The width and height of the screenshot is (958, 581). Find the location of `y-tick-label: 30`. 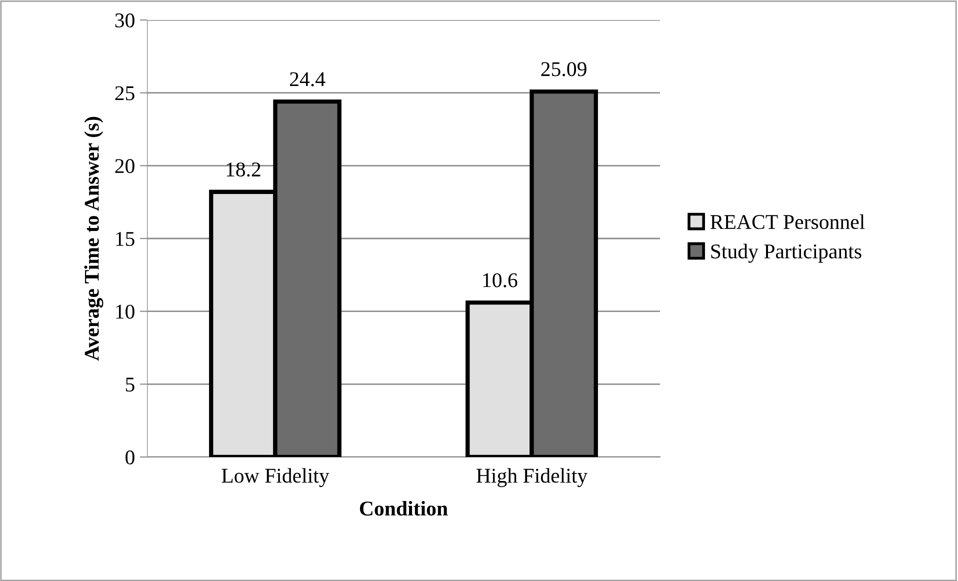

y-tick-label: 30 is located at coordinates (124, 20).